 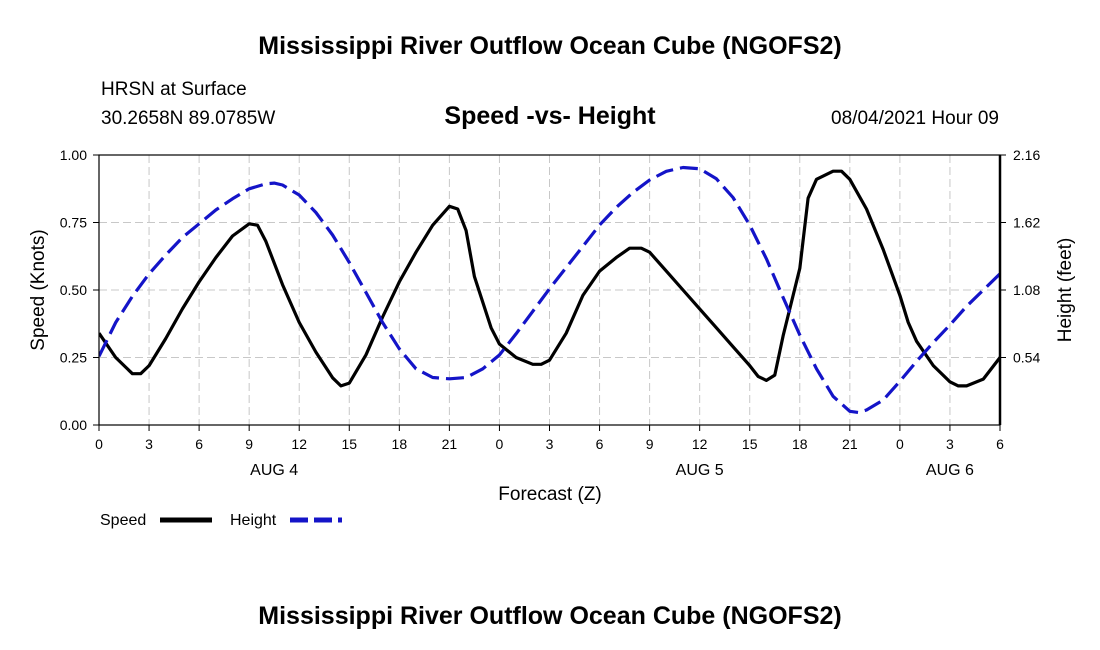 What do you see at coordinates (1026, 358) in the screenshot?
I see `y-right-tick-label-0: 0.54` at bounding box center [1026, 358].